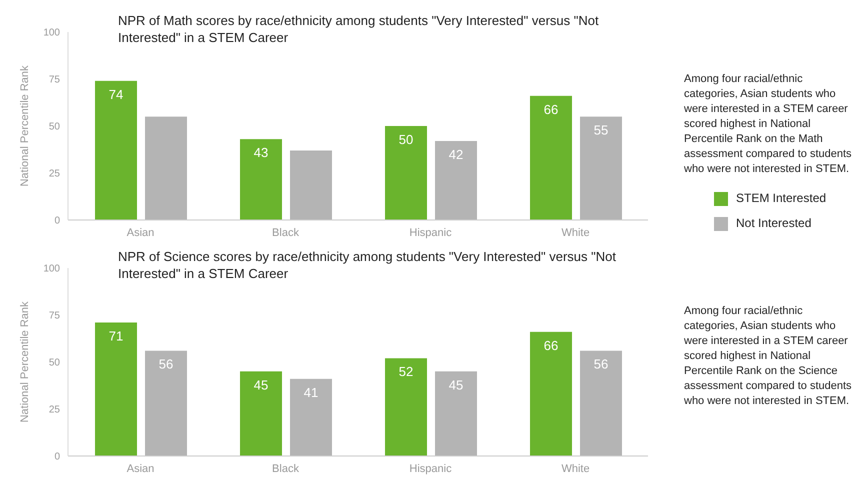 Image resolution: width=867 pixels, height=489 pixels. What do you see at coordinates (774, 223) in the screenshot?
I see `legend-label: Not Interested` at bounding box center [774, 223].